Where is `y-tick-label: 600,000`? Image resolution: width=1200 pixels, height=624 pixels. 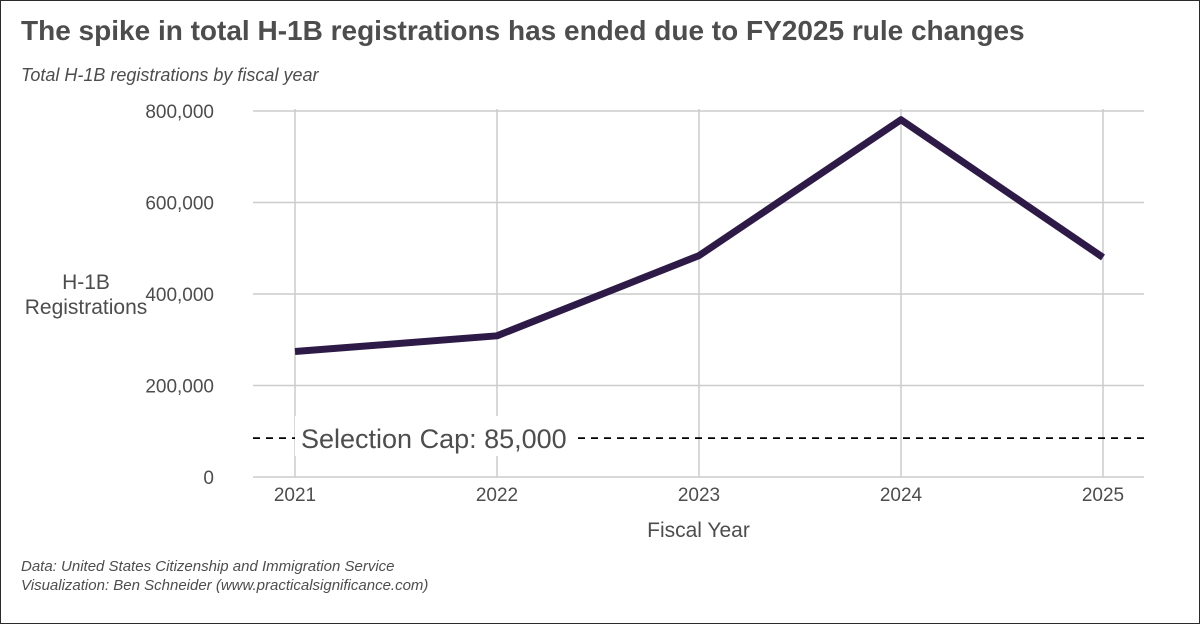
y-tick-label: 600,000 is located at coordinates (179, 204).